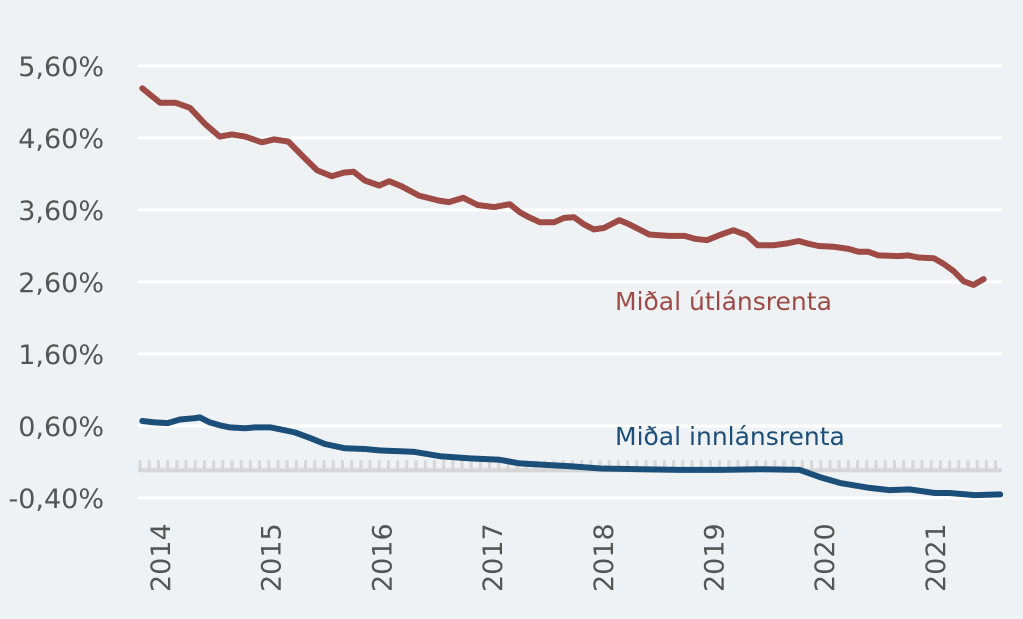 The height and width of the screenshot is (619, 1023). What do you see at coordinates (56, 499) in the screenshot?
I see `y-tick-label: -0,40%` at bounding box center [56, 499].